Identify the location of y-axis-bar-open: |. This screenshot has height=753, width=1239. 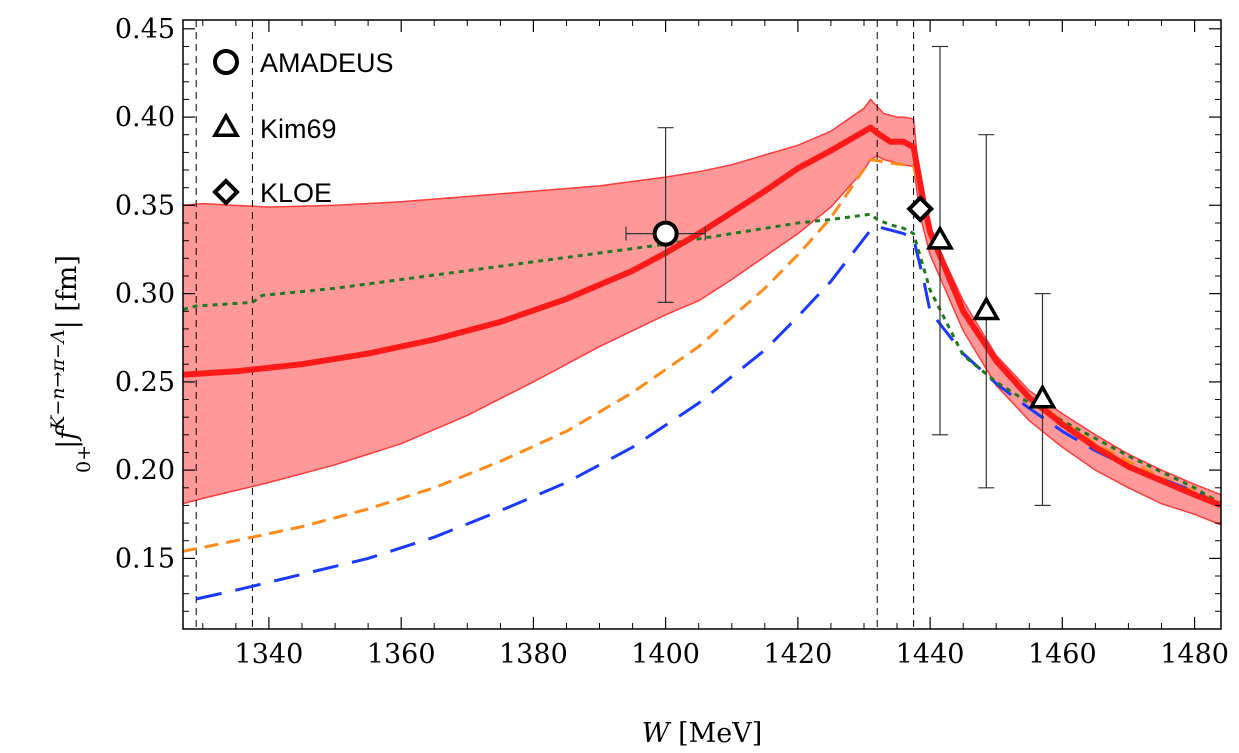
(67, 444).